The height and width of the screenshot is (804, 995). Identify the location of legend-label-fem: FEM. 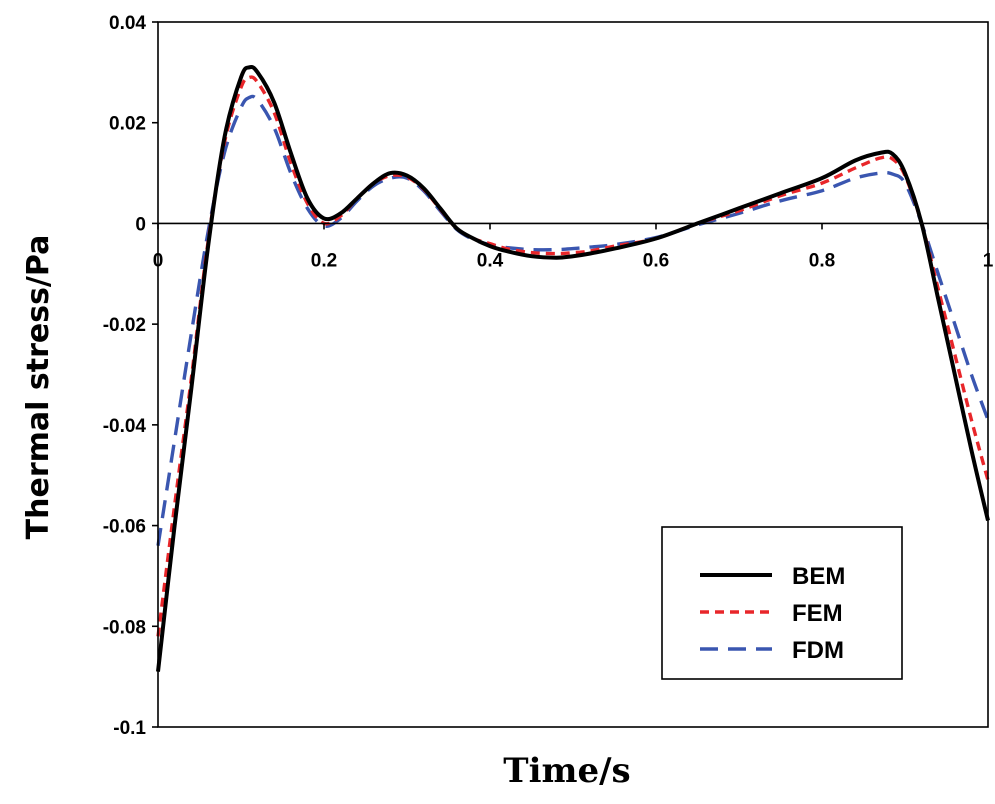
(817, 613).